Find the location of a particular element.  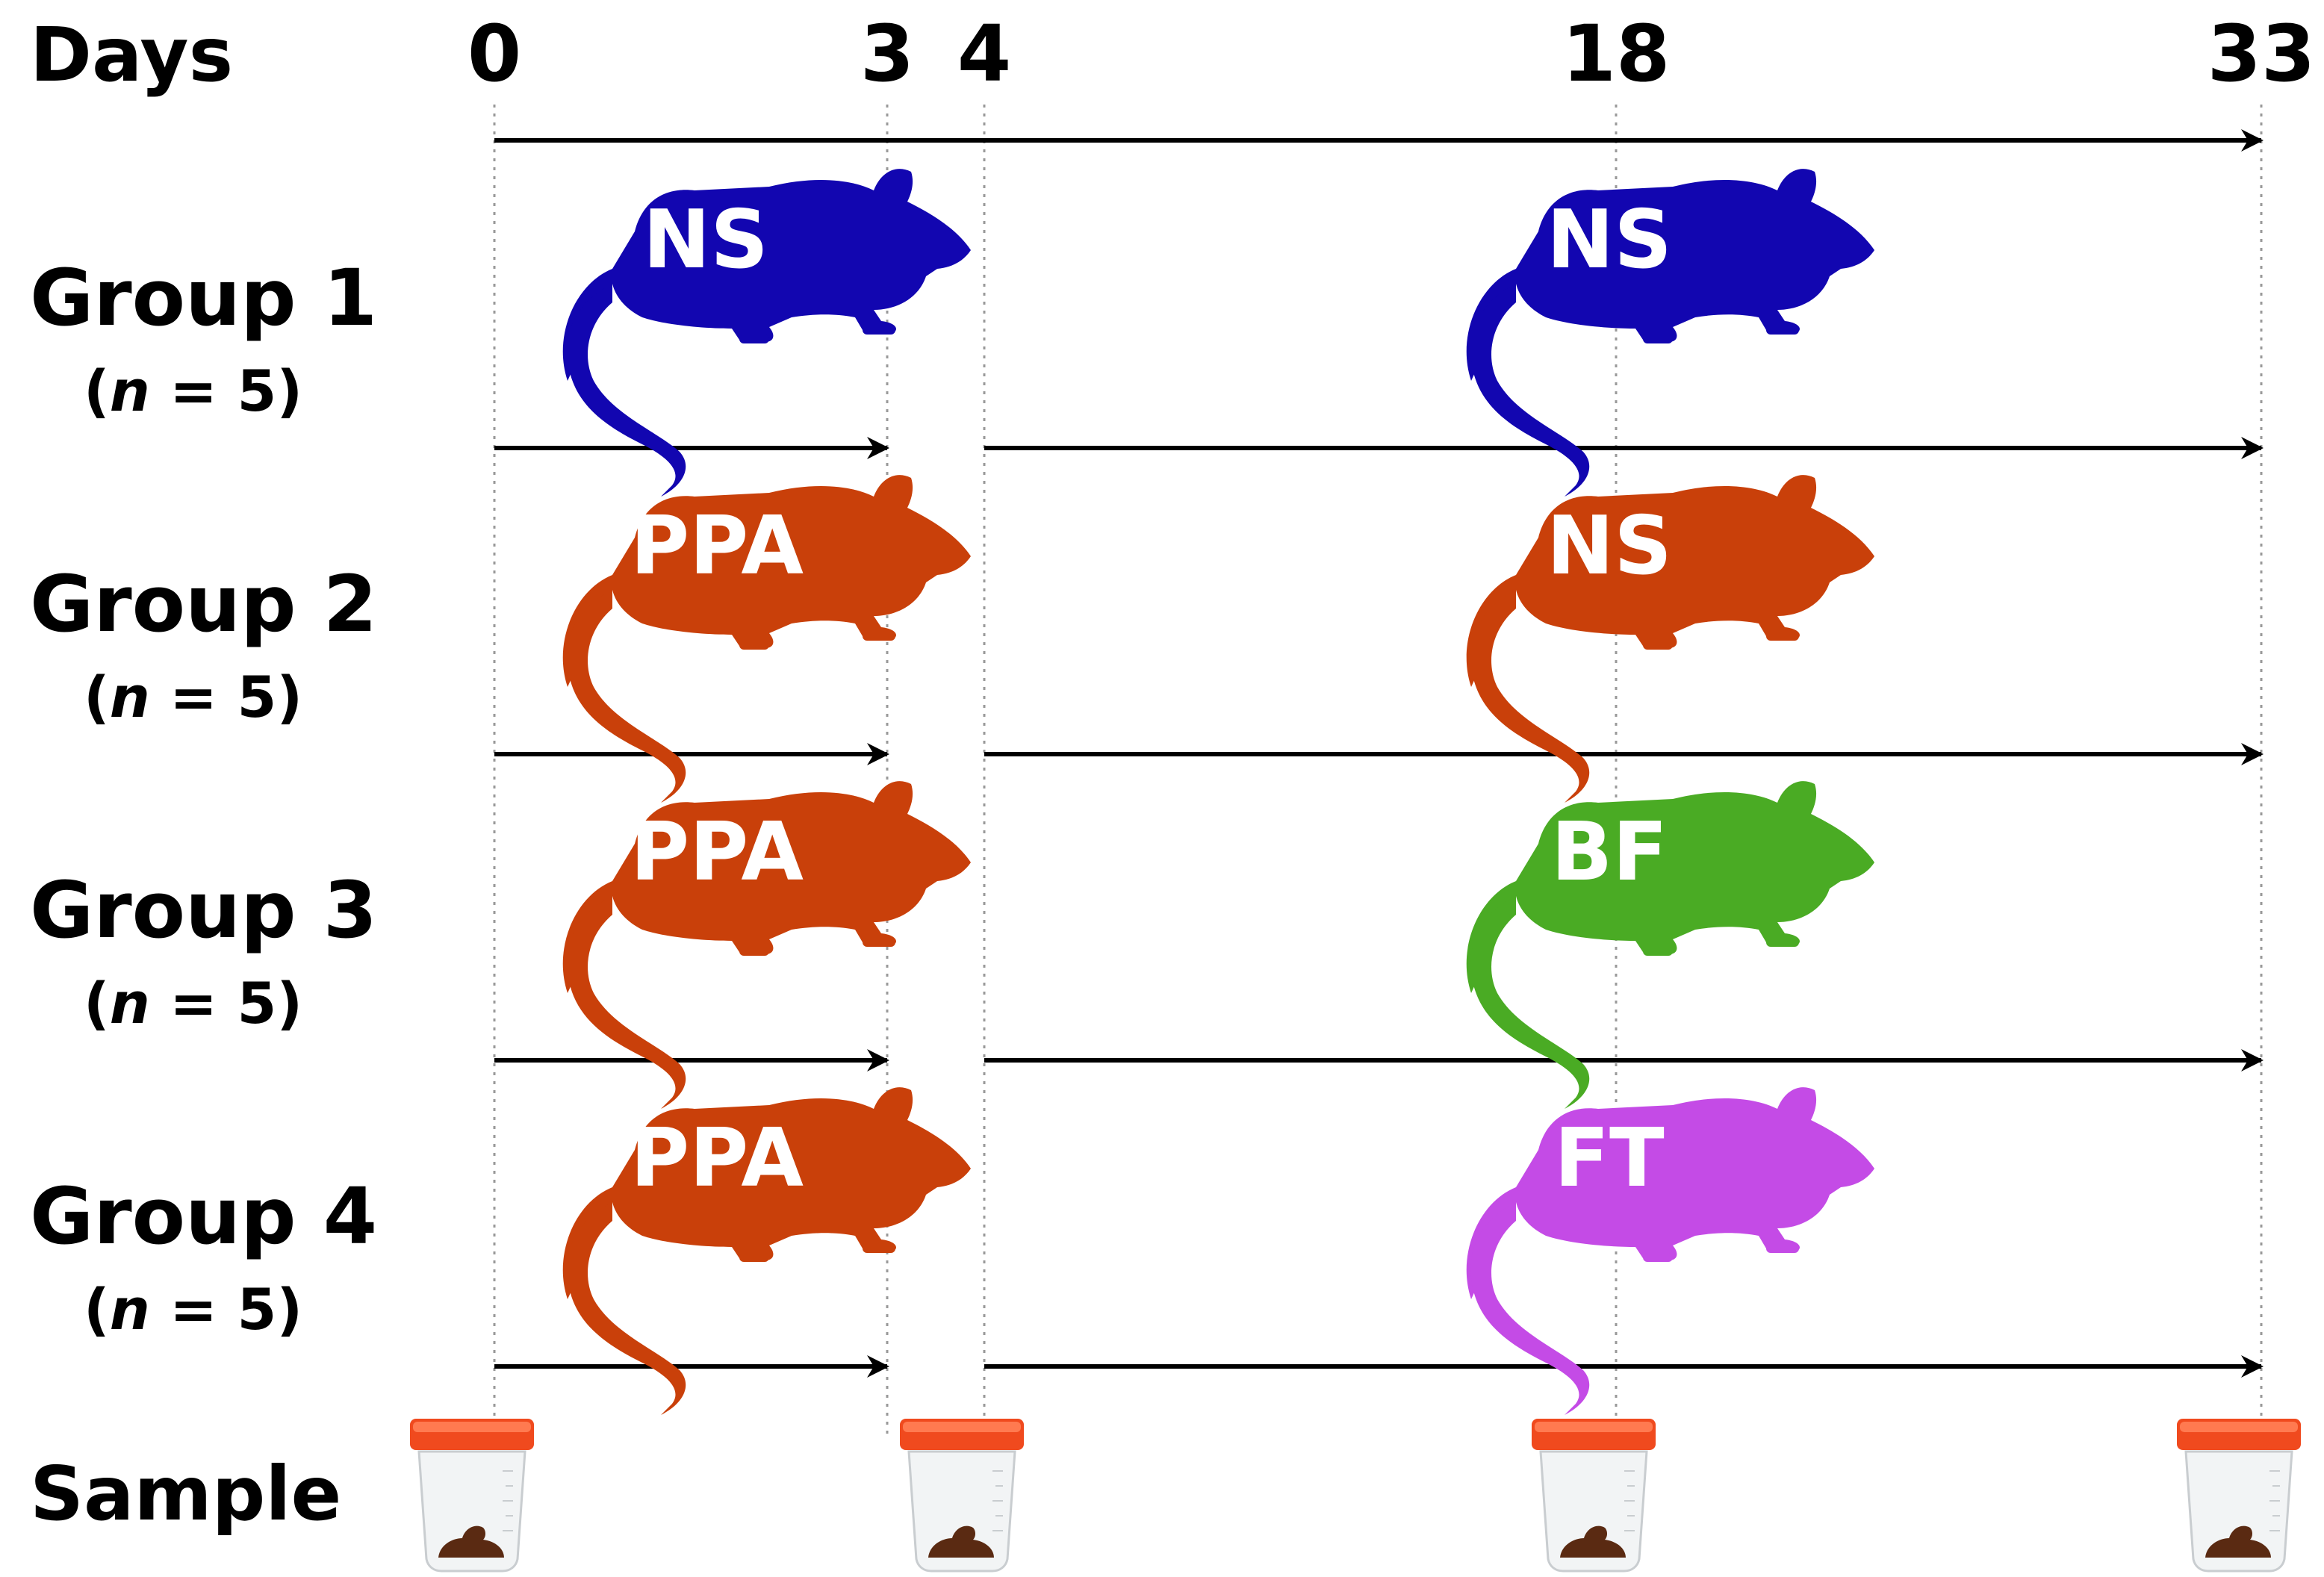

day-tick-label-4: 4 is located at coordinates (984, 53).